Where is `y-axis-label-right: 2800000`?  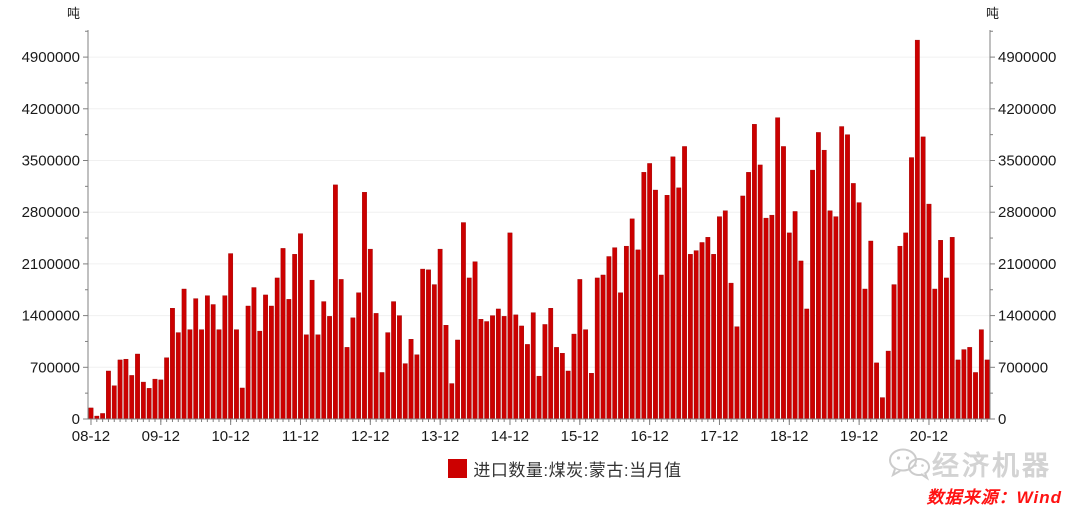 y-axis-label-right: 2800000 is located at coordinates (1027, 212).